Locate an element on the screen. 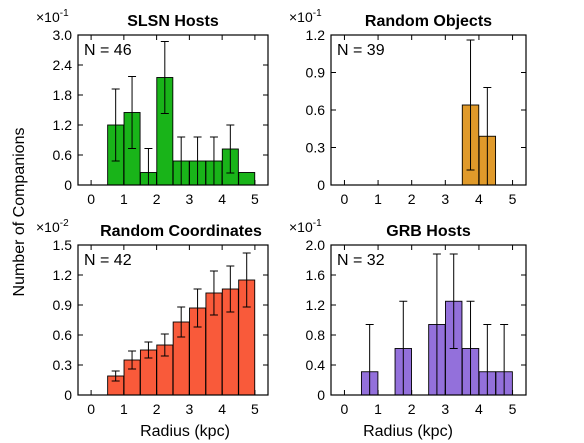 The height and width of the screenshot is (443, 584). scale-exponent: -2 is located at coordinates (64, 223).